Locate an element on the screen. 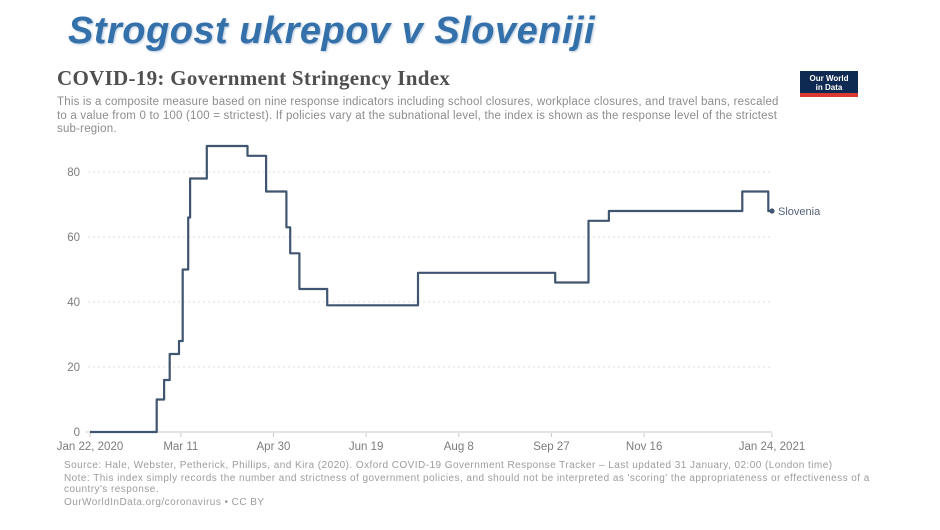 Image resolution: width=940 pixels, height=530 pixels. x-tick-label: Nov 16 is located at coordinates (644, 447).